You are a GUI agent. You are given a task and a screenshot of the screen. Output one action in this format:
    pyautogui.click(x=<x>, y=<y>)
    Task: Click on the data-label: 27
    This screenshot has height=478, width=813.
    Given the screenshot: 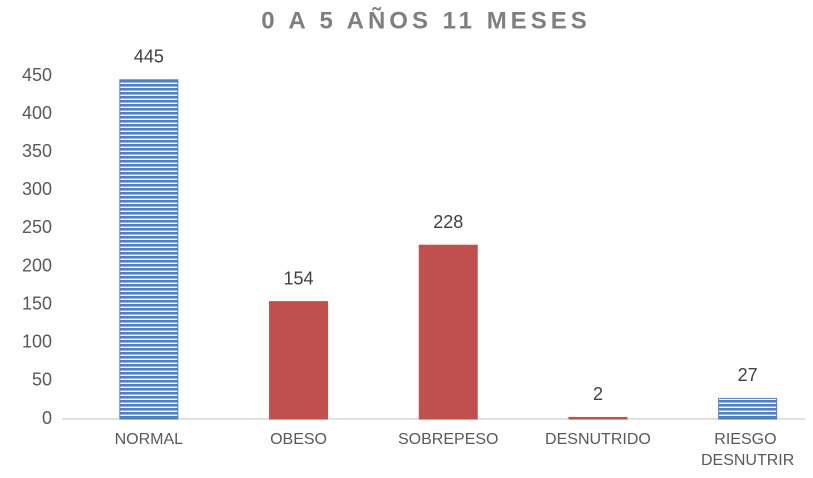 What is the action you would take?
    pyautogui.click(x=748, y=375)
    